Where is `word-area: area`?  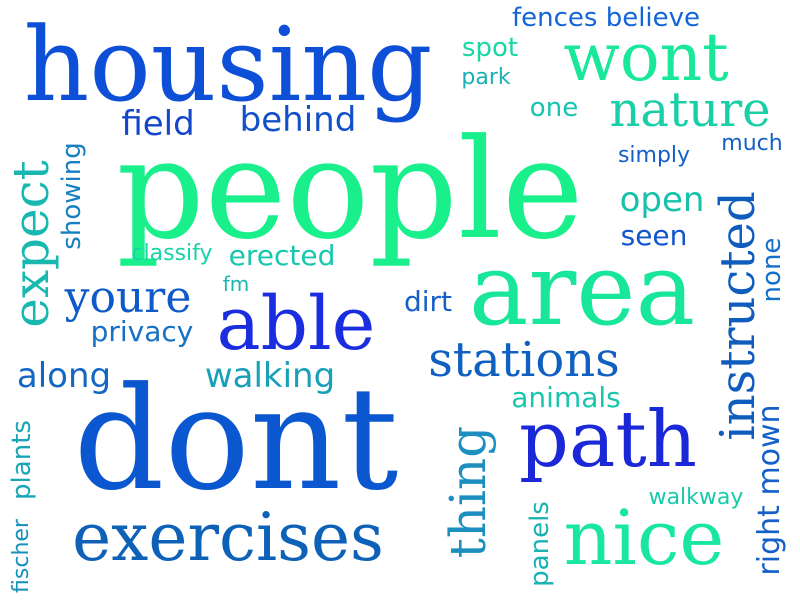
word-area: area is located at coordinates (582, 289).